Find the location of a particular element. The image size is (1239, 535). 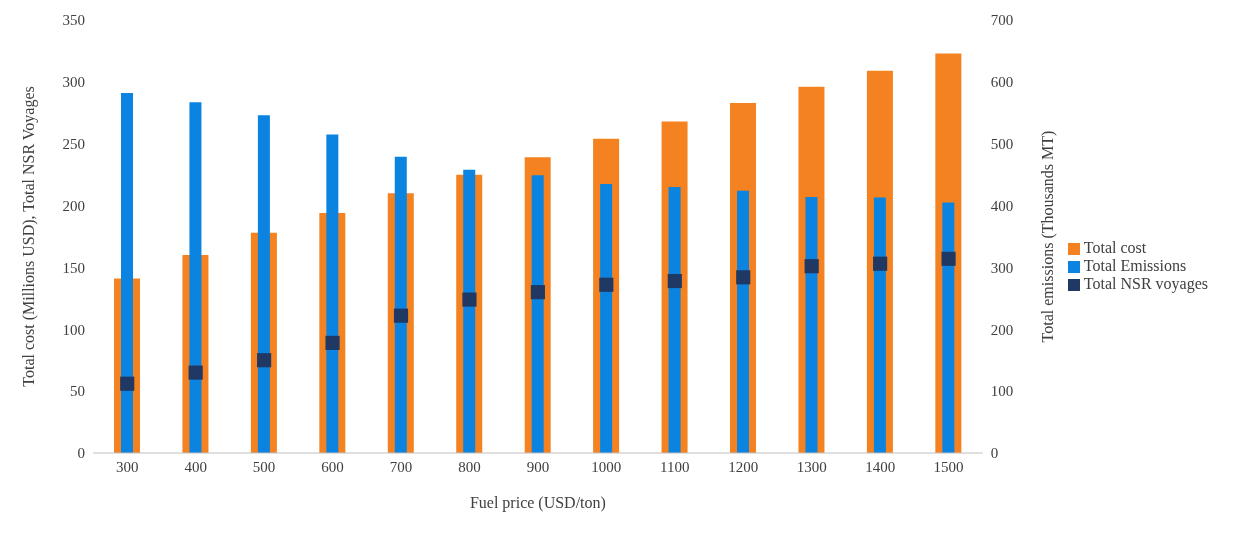

y2-tick-label: 200 is located at coordinates (1002, 329).